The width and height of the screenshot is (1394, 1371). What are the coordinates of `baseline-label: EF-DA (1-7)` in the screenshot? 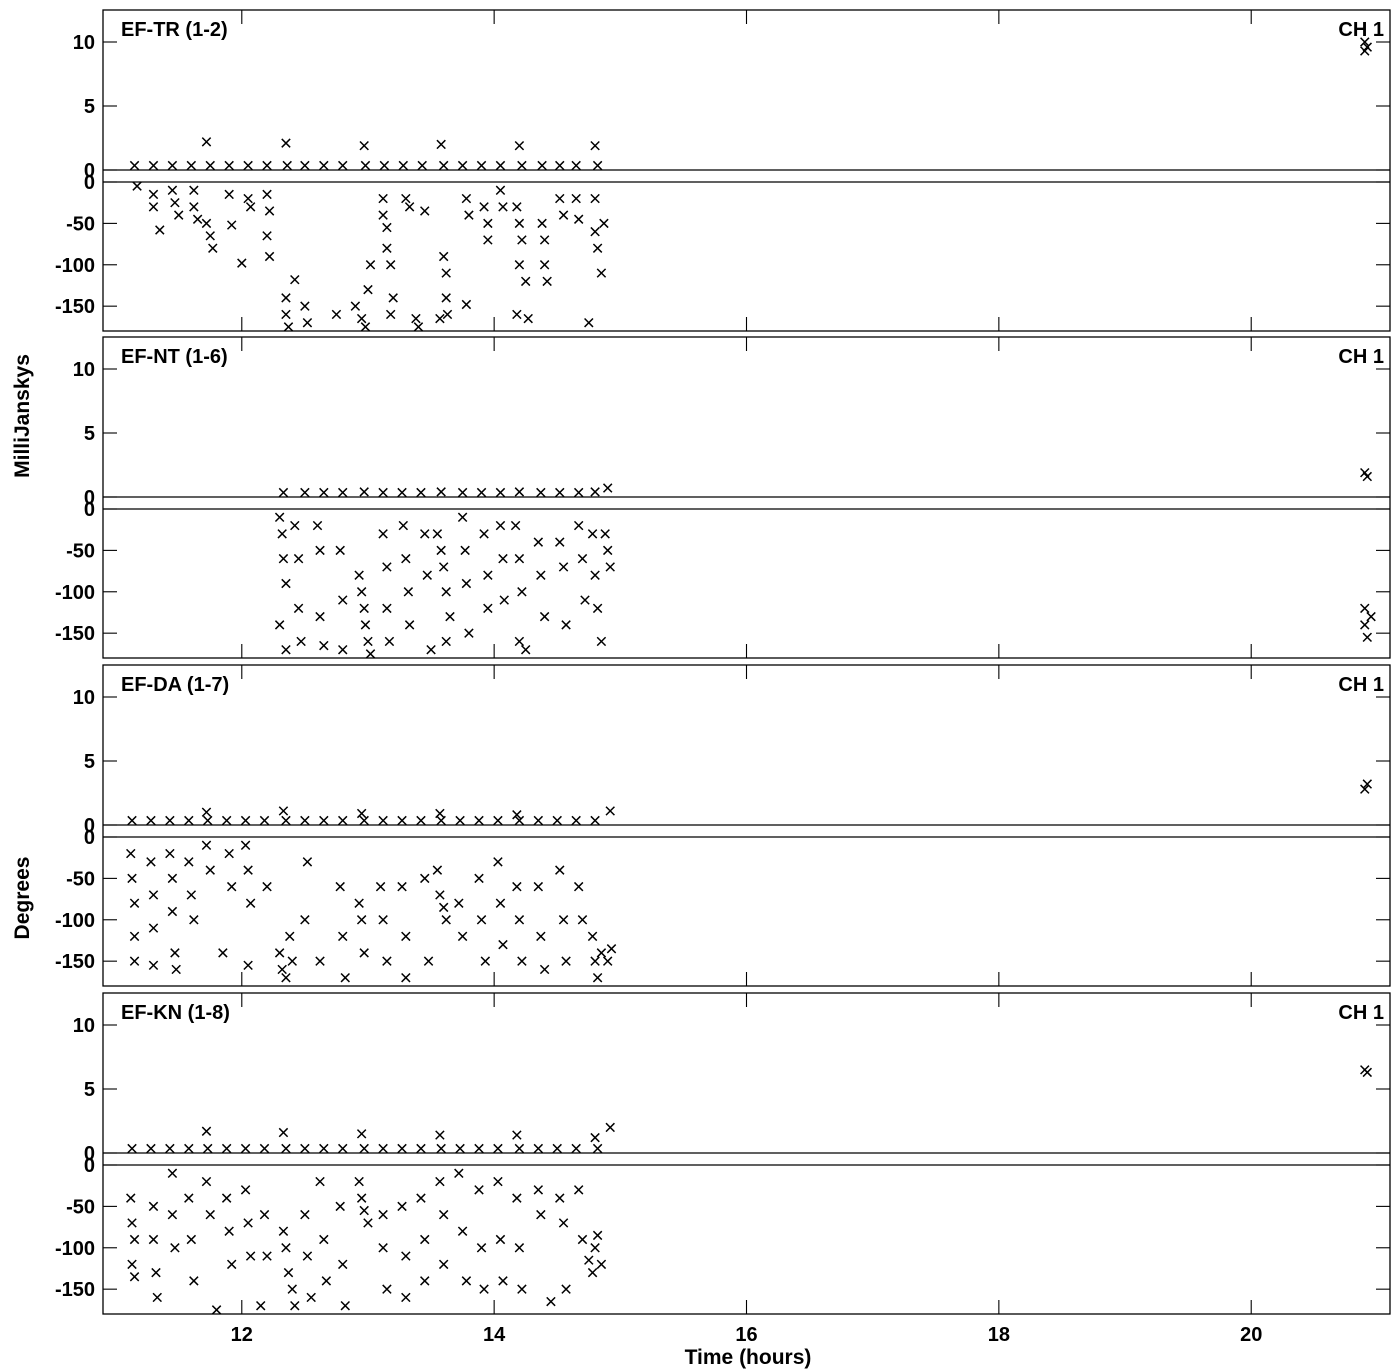 It's located at (175, 685).